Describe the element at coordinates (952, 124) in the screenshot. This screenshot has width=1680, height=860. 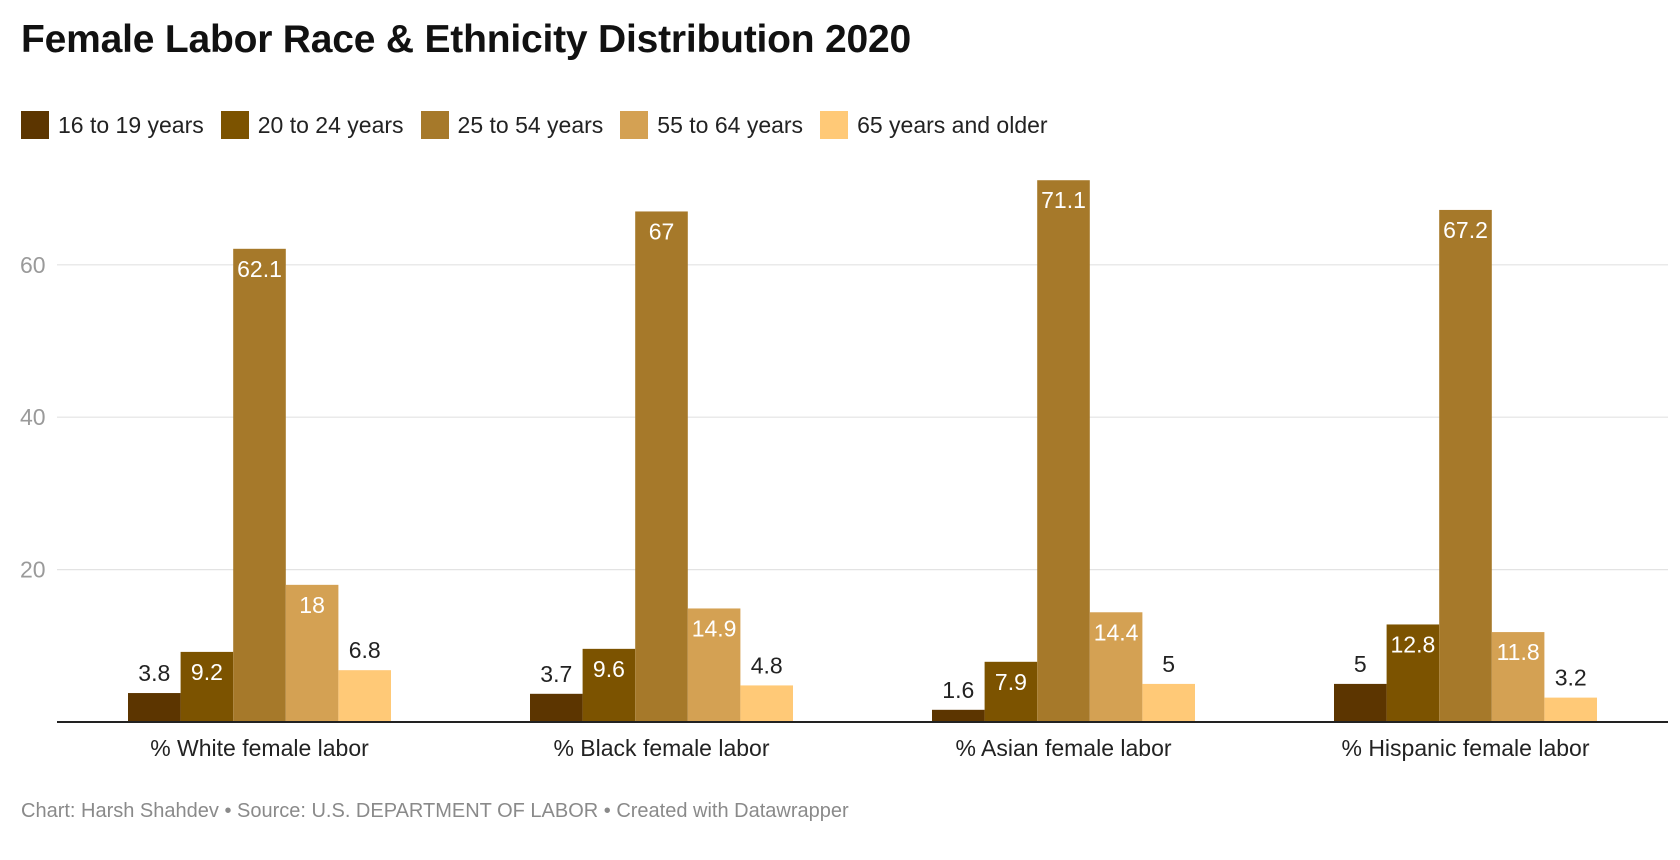
I see `legend-label-65-older: 65 years and older` at that location.